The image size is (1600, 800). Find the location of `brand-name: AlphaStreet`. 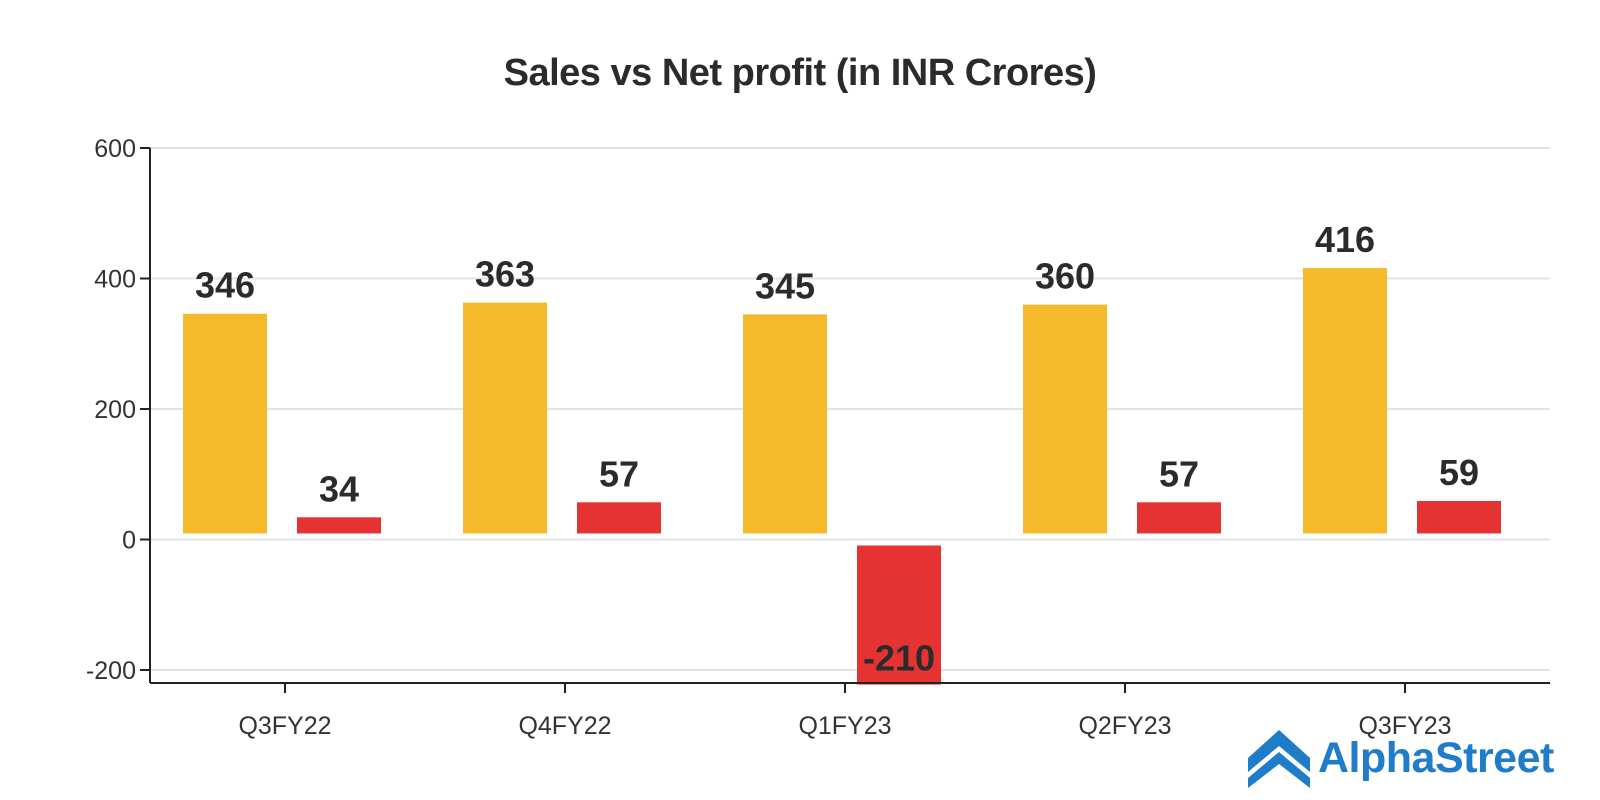

brand-name: AlphaStreet is located at coordinates (1436, 758).